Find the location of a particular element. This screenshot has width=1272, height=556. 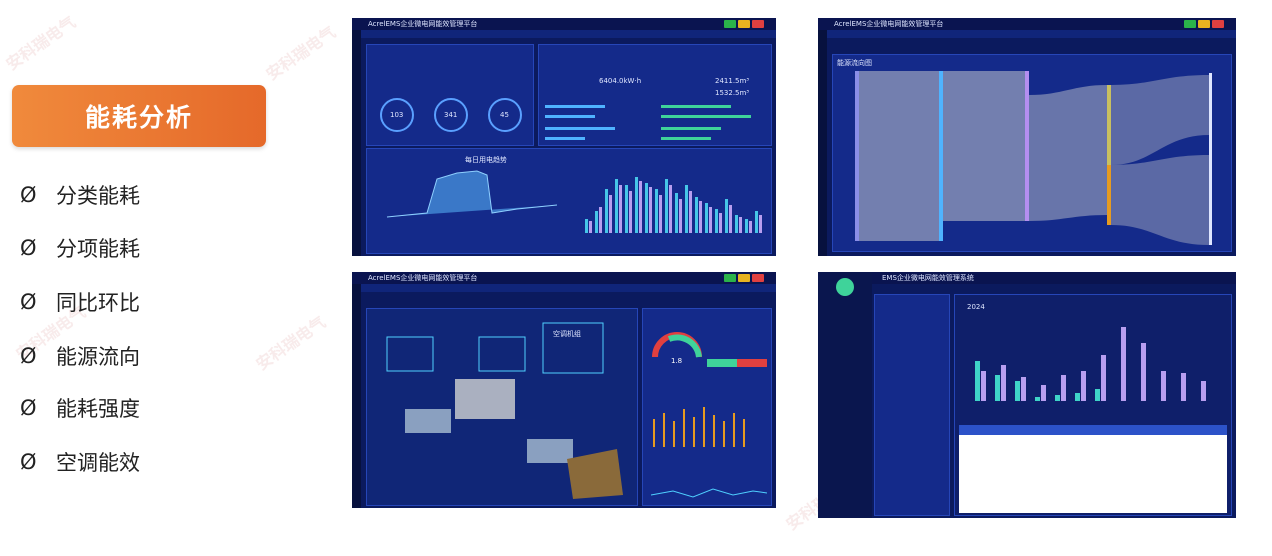

chart-title: 每日用电趋势 is located at coordinates (486, 160).